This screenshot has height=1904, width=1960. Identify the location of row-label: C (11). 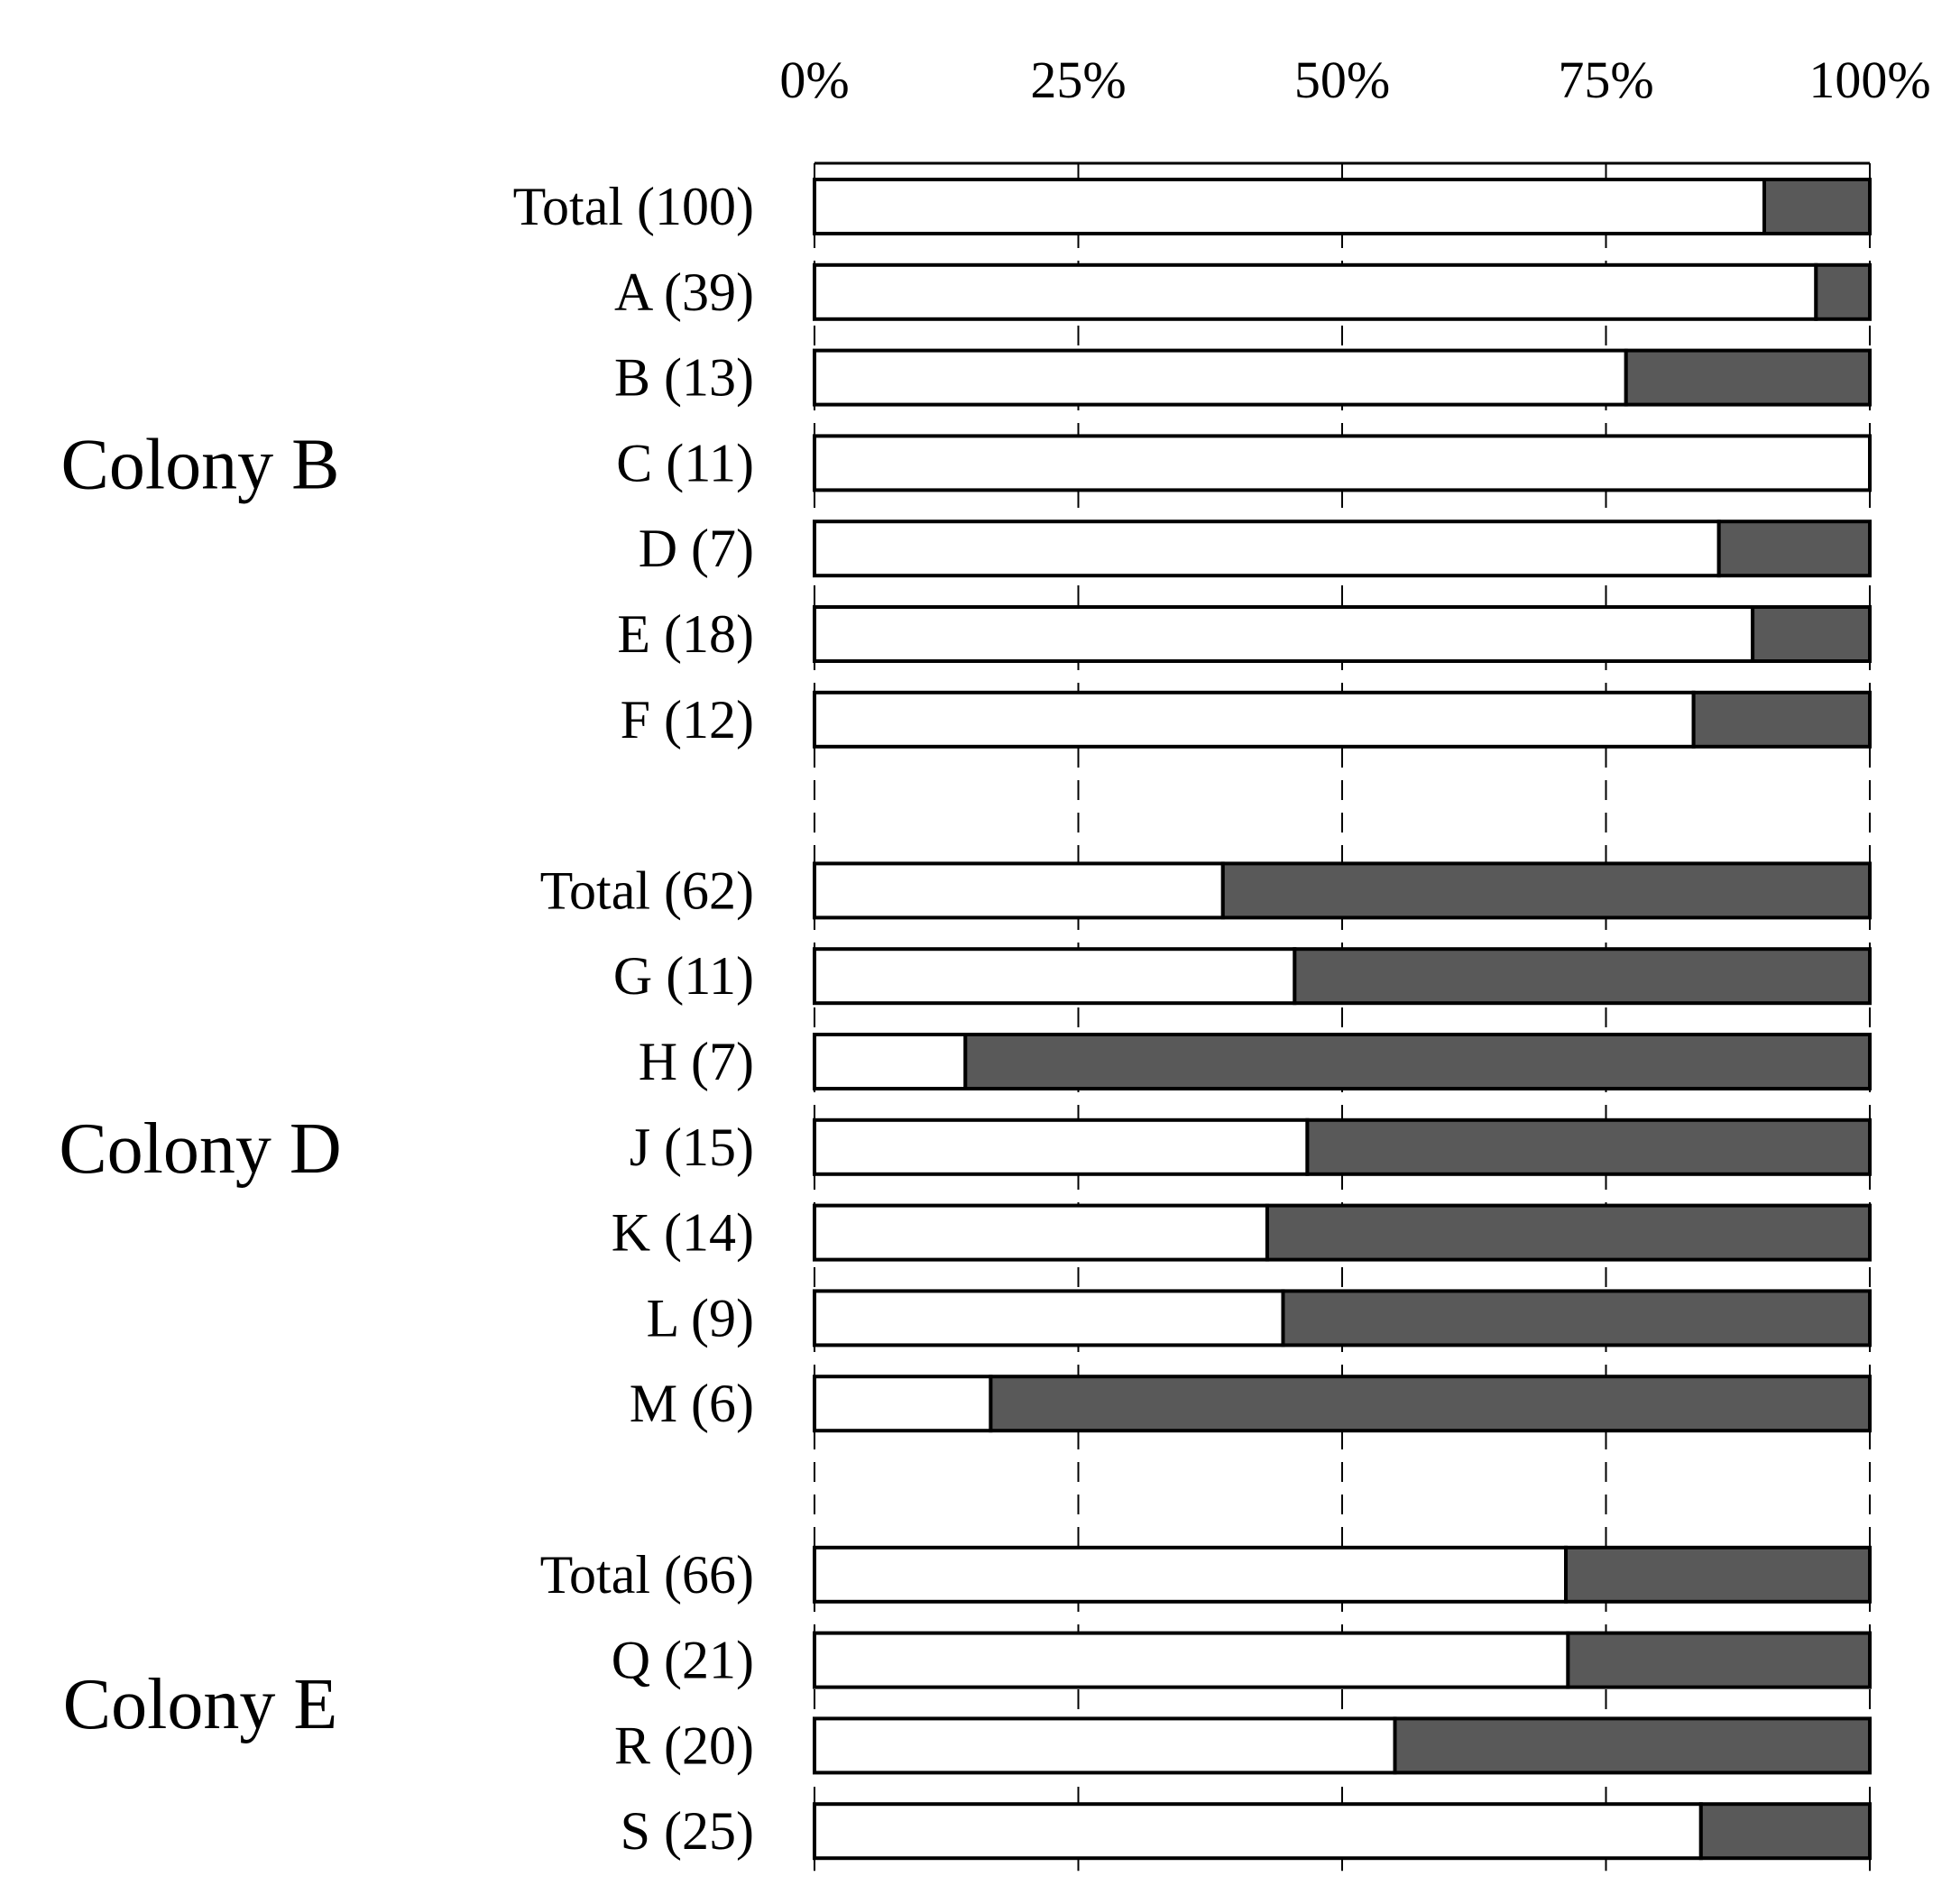
(685, 462).